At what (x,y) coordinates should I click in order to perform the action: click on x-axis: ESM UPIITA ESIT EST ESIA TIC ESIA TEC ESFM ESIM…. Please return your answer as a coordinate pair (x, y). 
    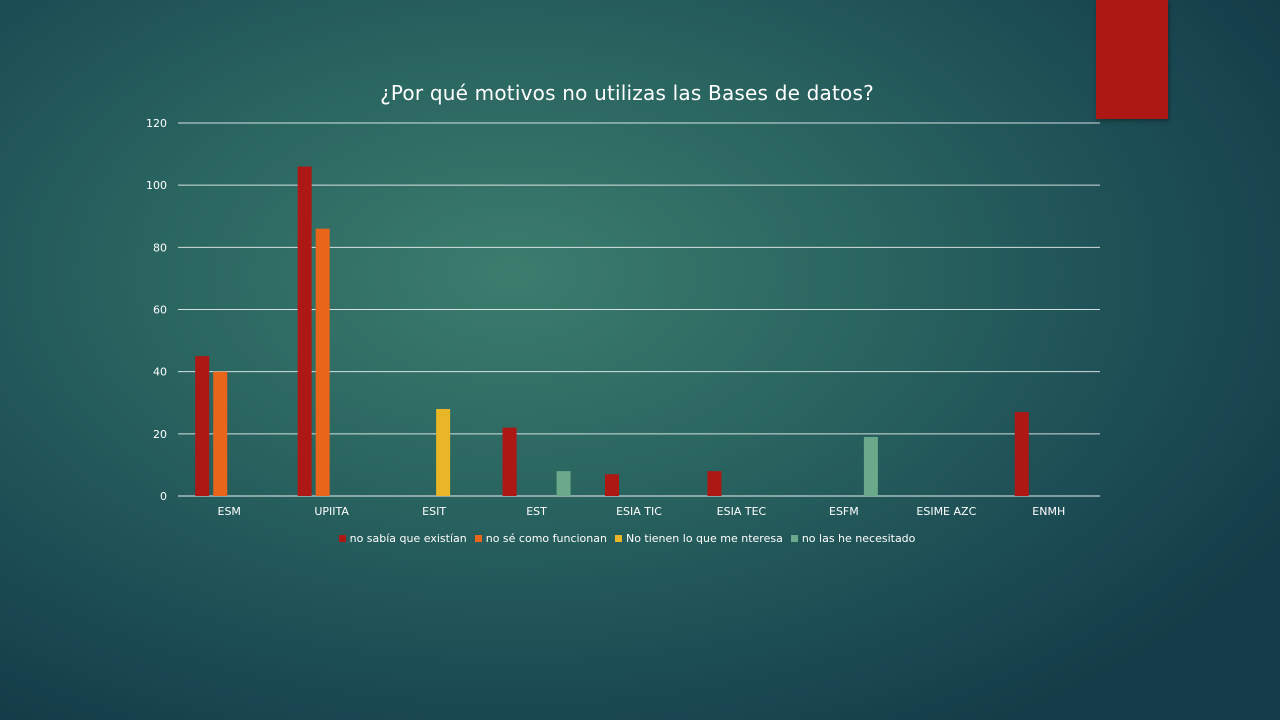
    Looking at the image, I should click on (642, 511).